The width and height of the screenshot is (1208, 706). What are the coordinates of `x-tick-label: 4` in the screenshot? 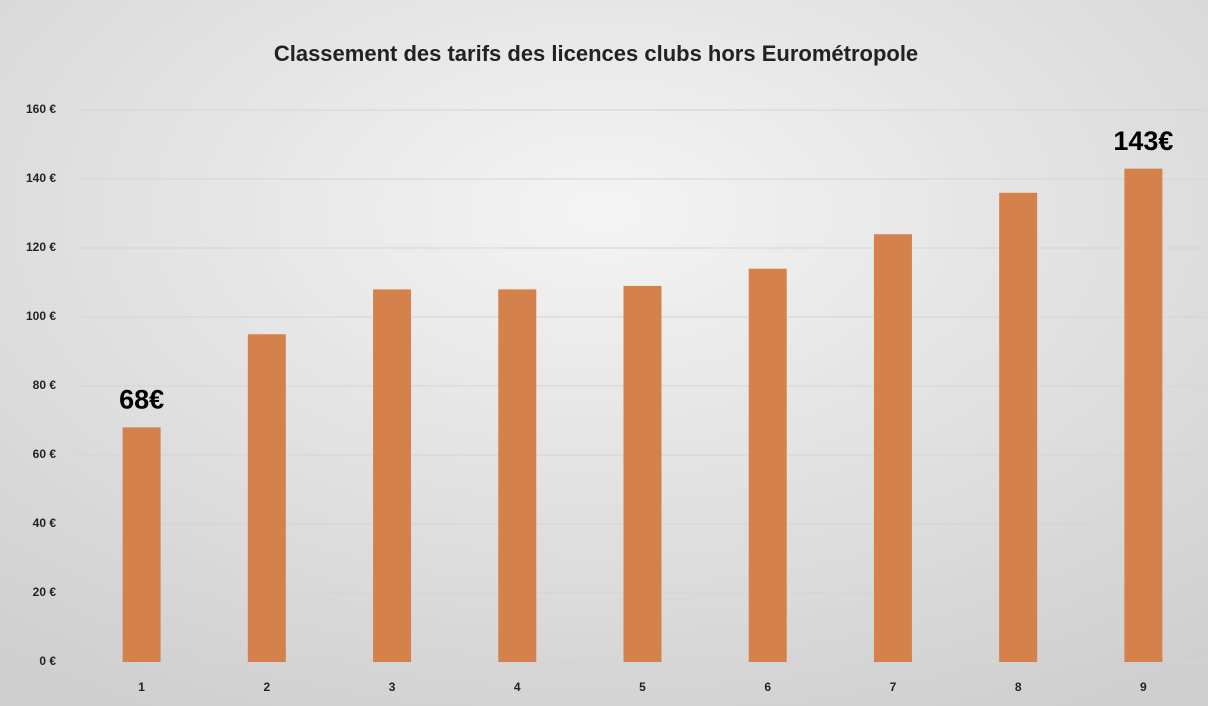 It's located at (517, 687).